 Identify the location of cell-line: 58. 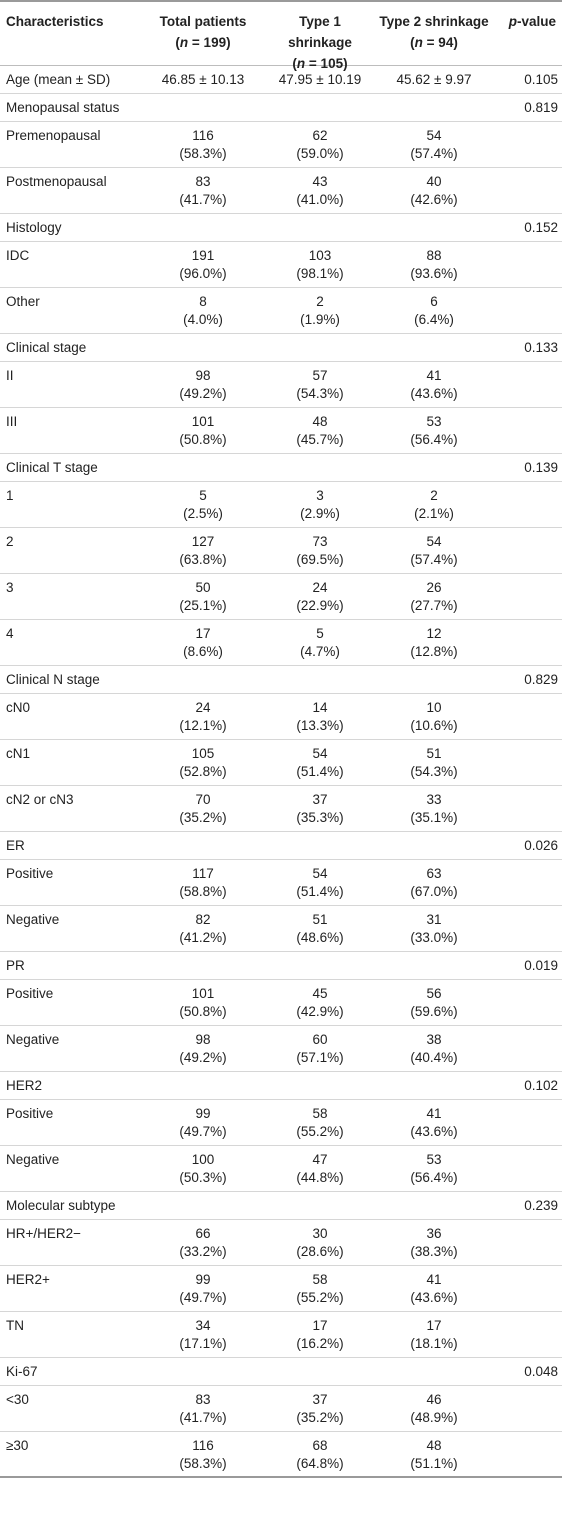
(320, 1113).